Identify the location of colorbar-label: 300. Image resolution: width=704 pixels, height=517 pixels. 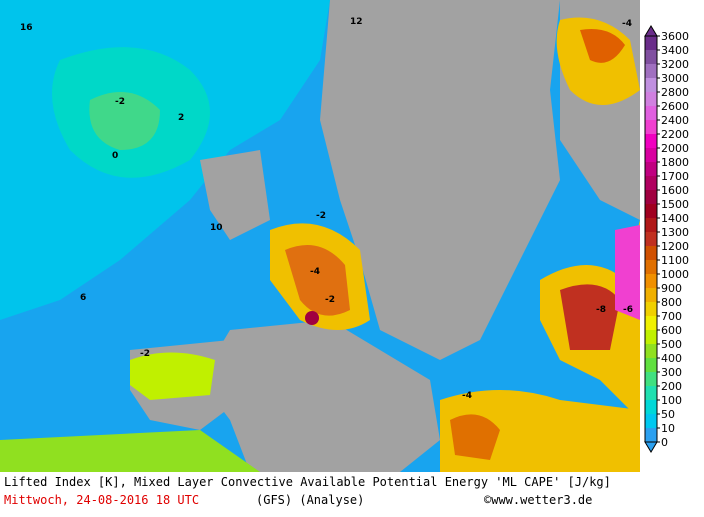
(671, 372).